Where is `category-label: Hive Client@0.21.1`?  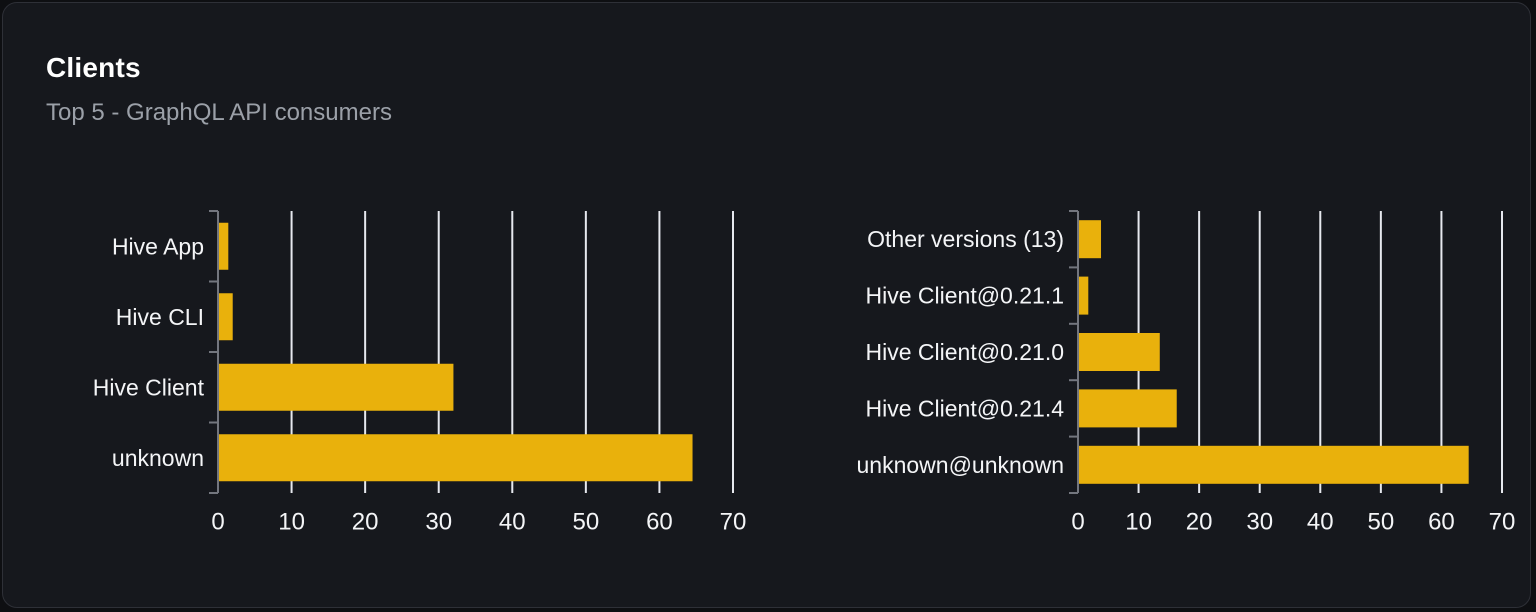 category-label: Hive Client@0.21.1 is located at coordinates (965, 296).